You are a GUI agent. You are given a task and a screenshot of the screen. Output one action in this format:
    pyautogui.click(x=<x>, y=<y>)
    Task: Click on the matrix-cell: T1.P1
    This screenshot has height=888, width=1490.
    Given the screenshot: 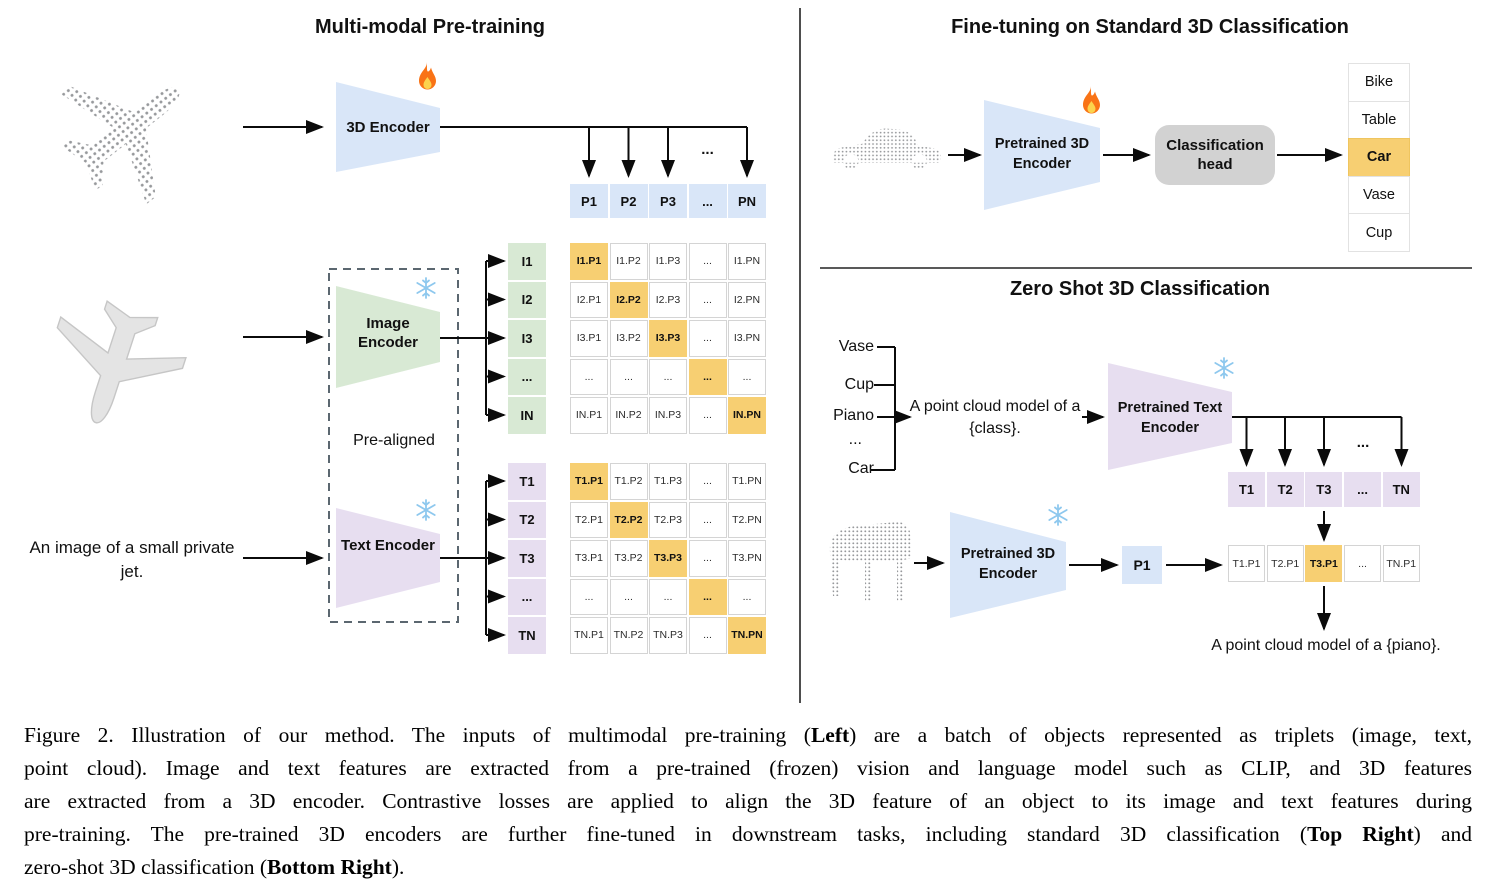 What is the action you would take?
    pyautogui.click(x=589, y=481)
    